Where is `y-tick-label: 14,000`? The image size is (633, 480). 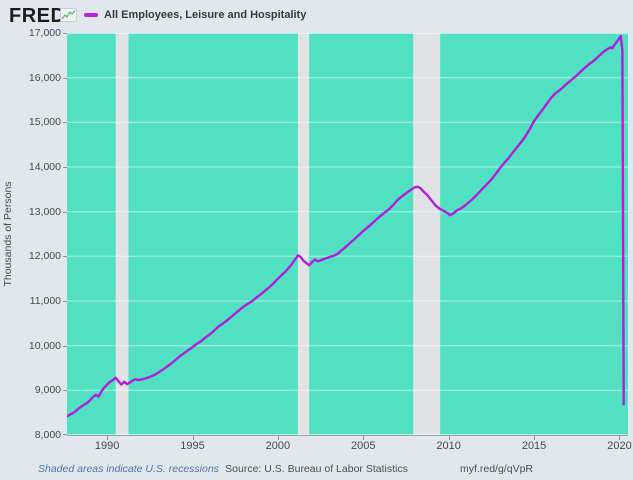 y-tick-label: 14,000 is located at coordinates (44, 167).